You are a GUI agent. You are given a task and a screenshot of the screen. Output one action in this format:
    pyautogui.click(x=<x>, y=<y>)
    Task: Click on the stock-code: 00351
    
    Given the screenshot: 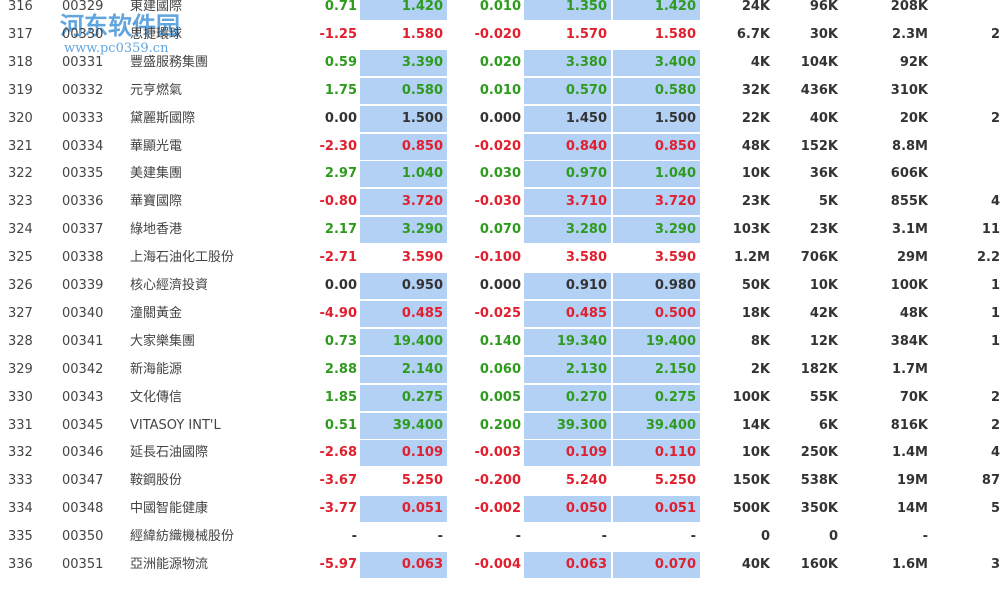 What is the action you would take?
    pyautogui.click(x=83, y=564)
    